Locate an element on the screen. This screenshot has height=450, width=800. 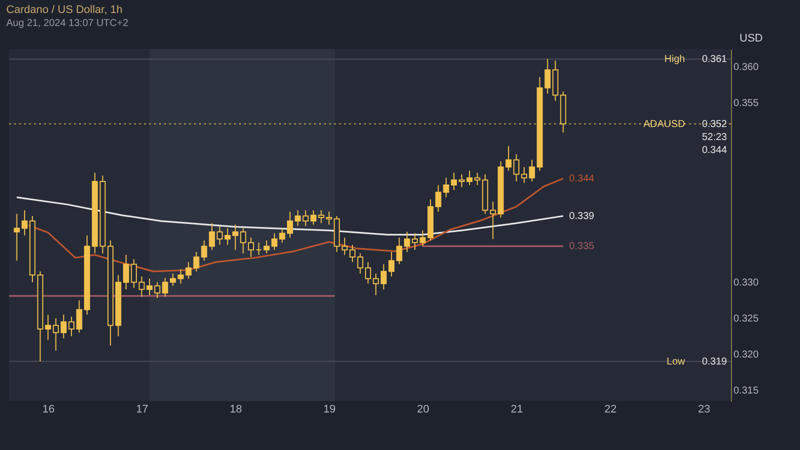
annotation: 0.361 is located at coordinates (715, 60).